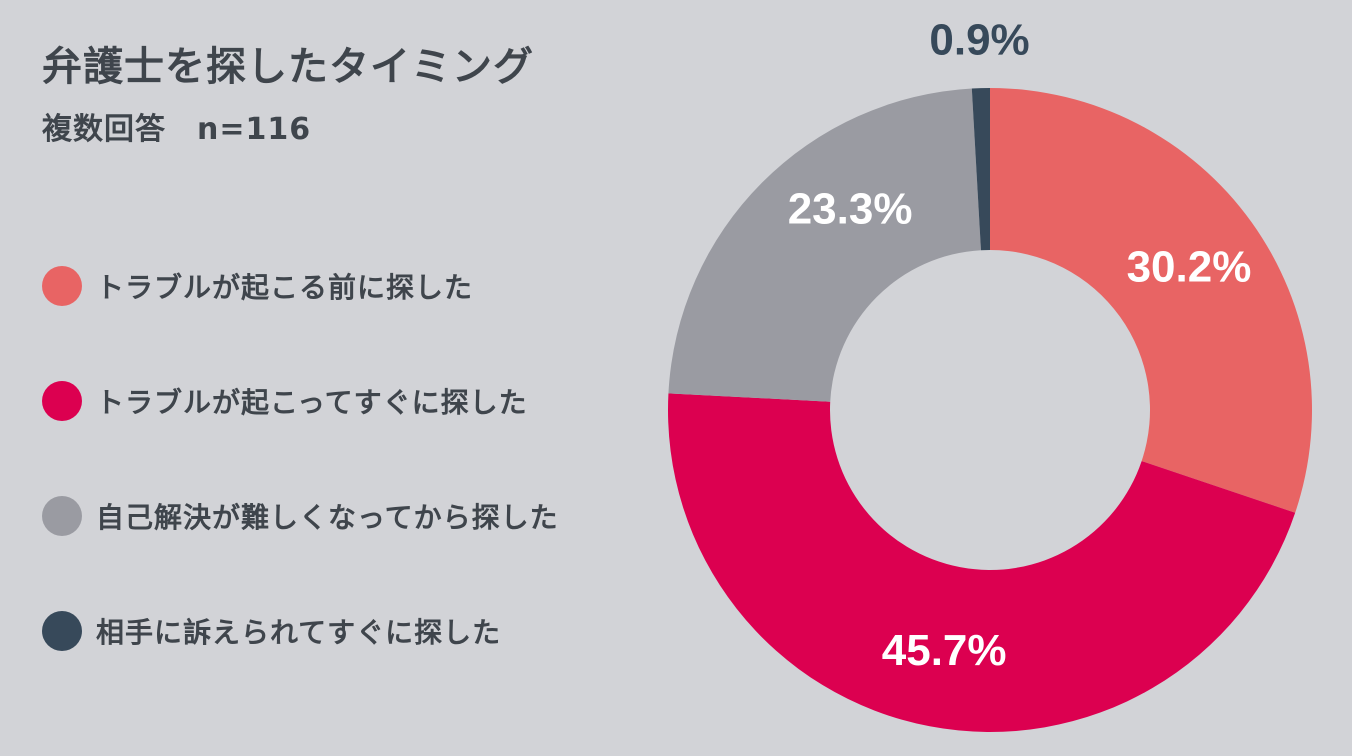  I want to click on chart-subtitle: 複数回答 n=116, so click(177, 129).